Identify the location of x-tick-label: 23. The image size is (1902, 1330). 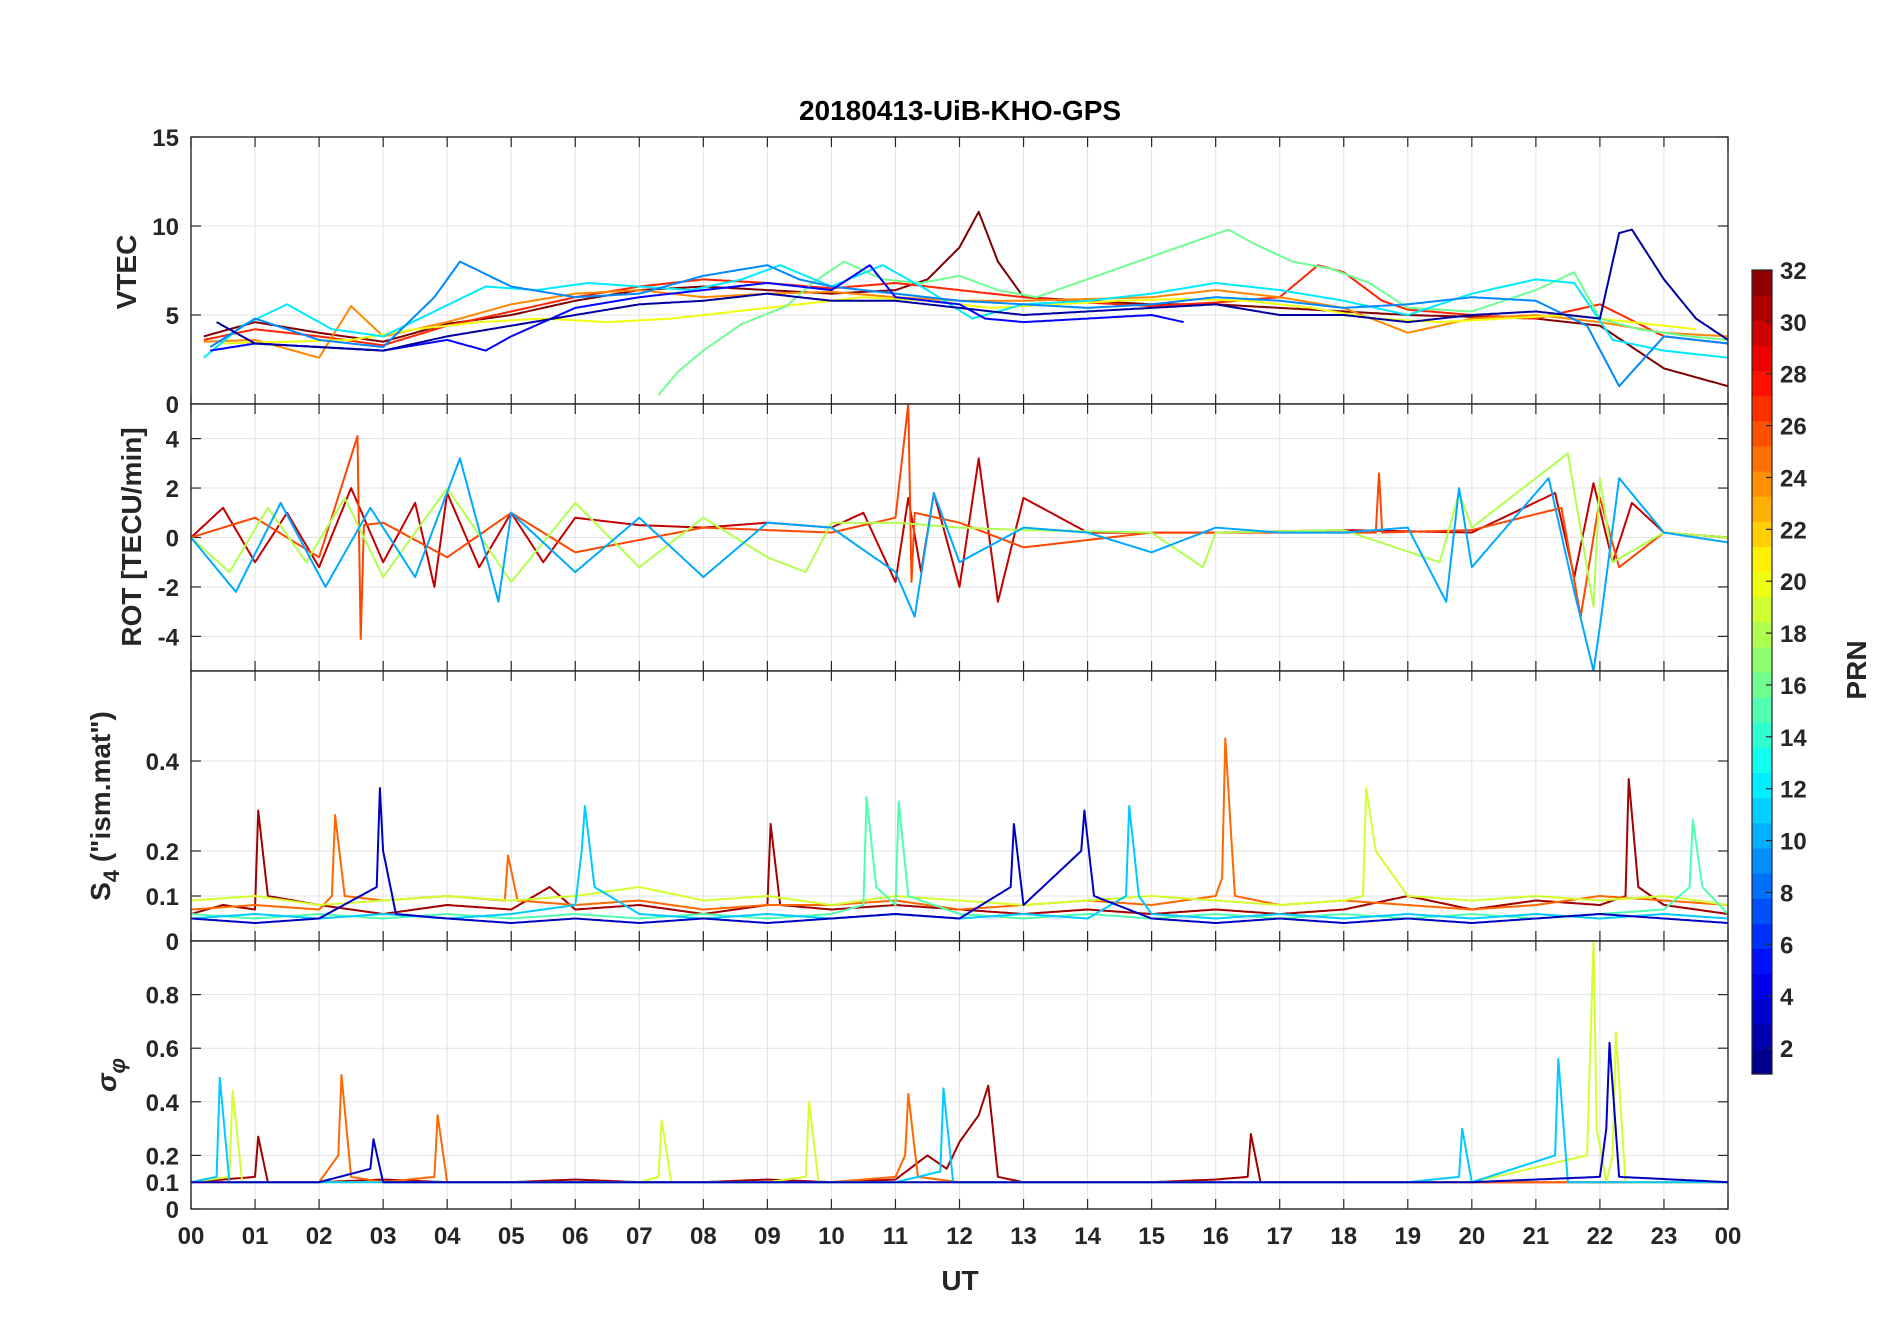
(1664, 1236).